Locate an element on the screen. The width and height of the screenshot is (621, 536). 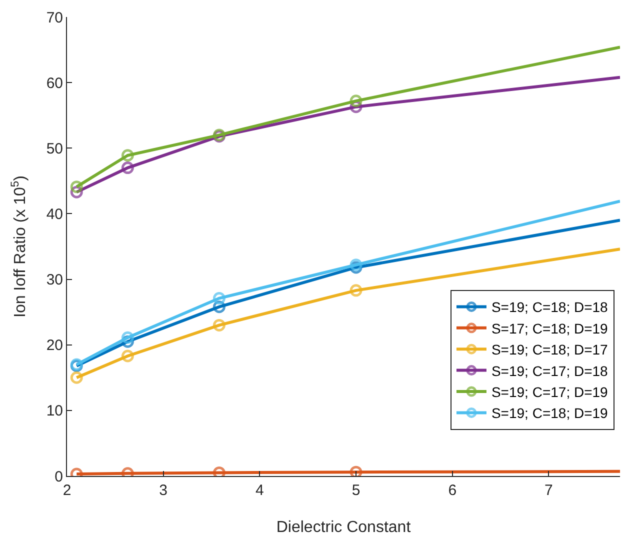
y-tick-label: 50 is located at coordinates (54, 149).